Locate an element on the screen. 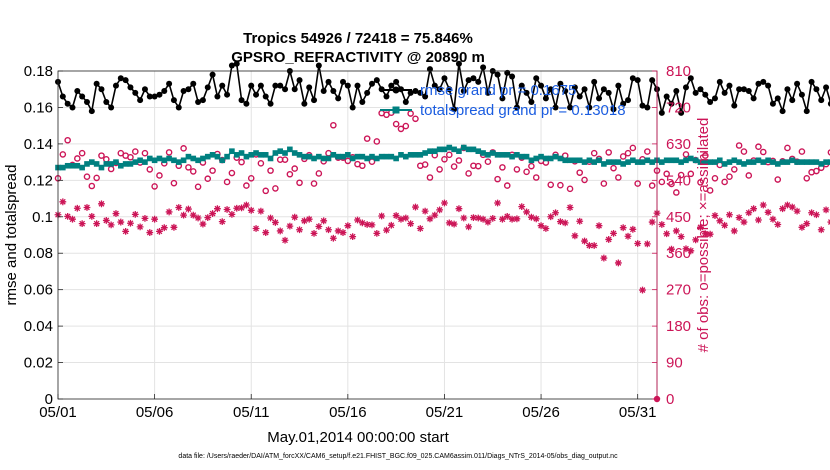 This screenshot has height=470, width=830. y-tick-label: 0.12 is located at coordinates (38, 180).